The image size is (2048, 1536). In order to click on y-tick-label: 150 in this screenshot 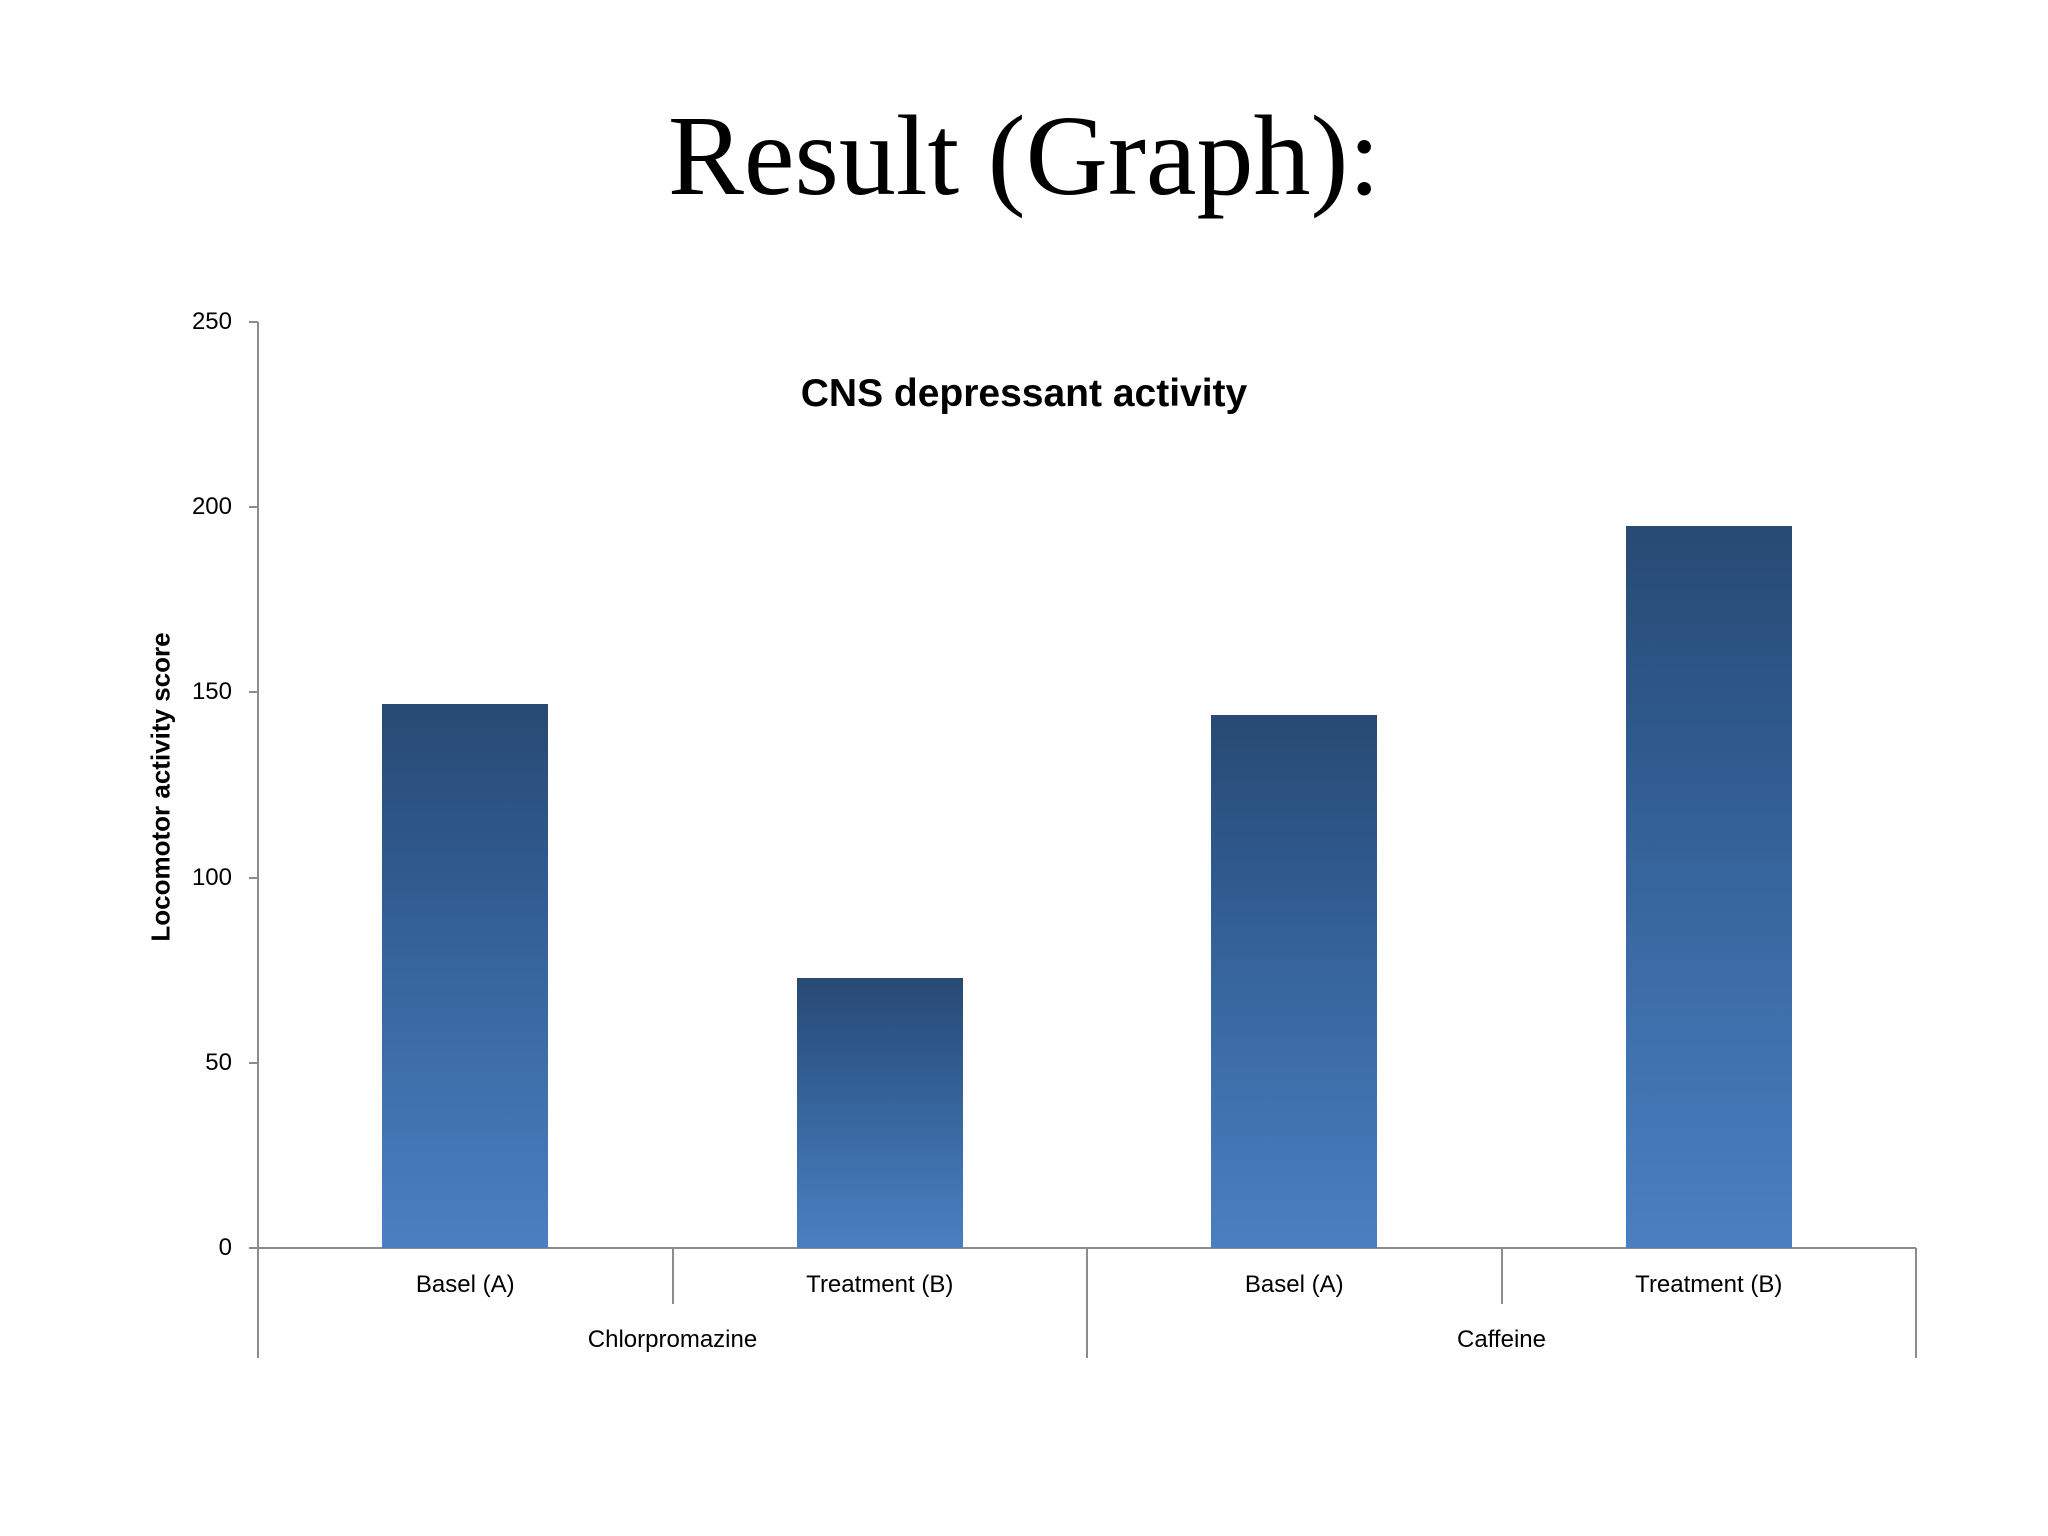, I will do `click(211, 692)`.